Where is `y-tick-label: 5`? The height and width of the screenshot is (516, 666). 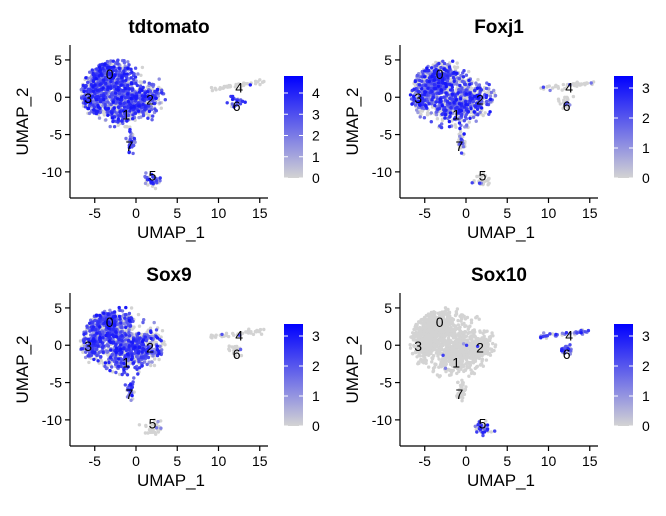
y-tick-label: 5 is located at coordinates (388, 60).